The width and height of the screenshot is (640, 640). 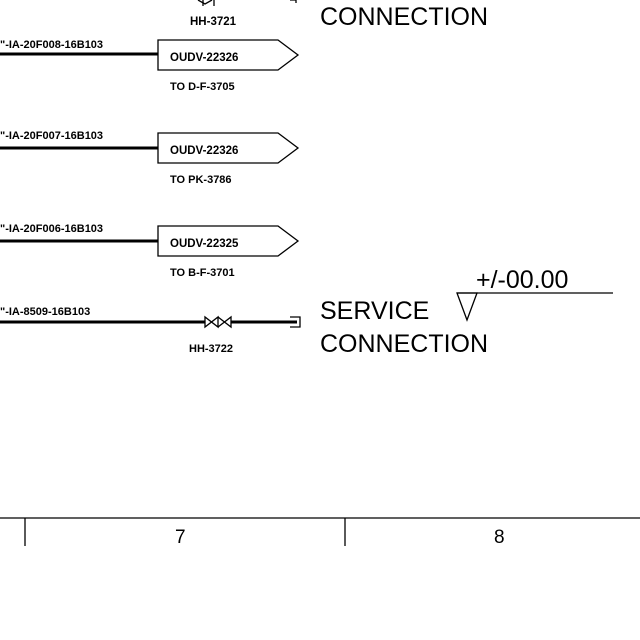 I want to click on destination-label: TO D-F-3705, so click(x=202, y=87).